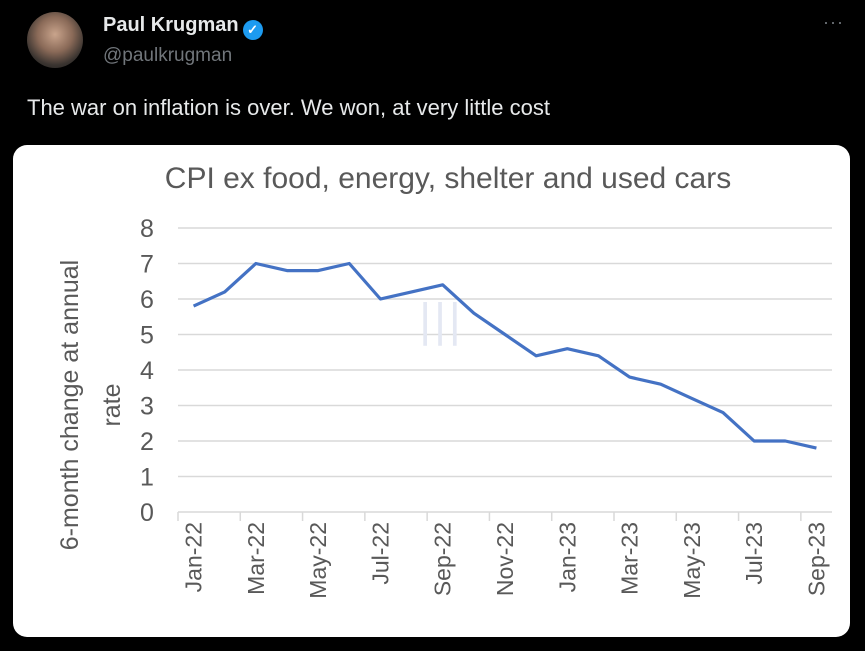  What do you see at coordinates (816, 559) in the screenshot?
I see `x-tick-label: Sep-23` at bounding box center [816, 559].